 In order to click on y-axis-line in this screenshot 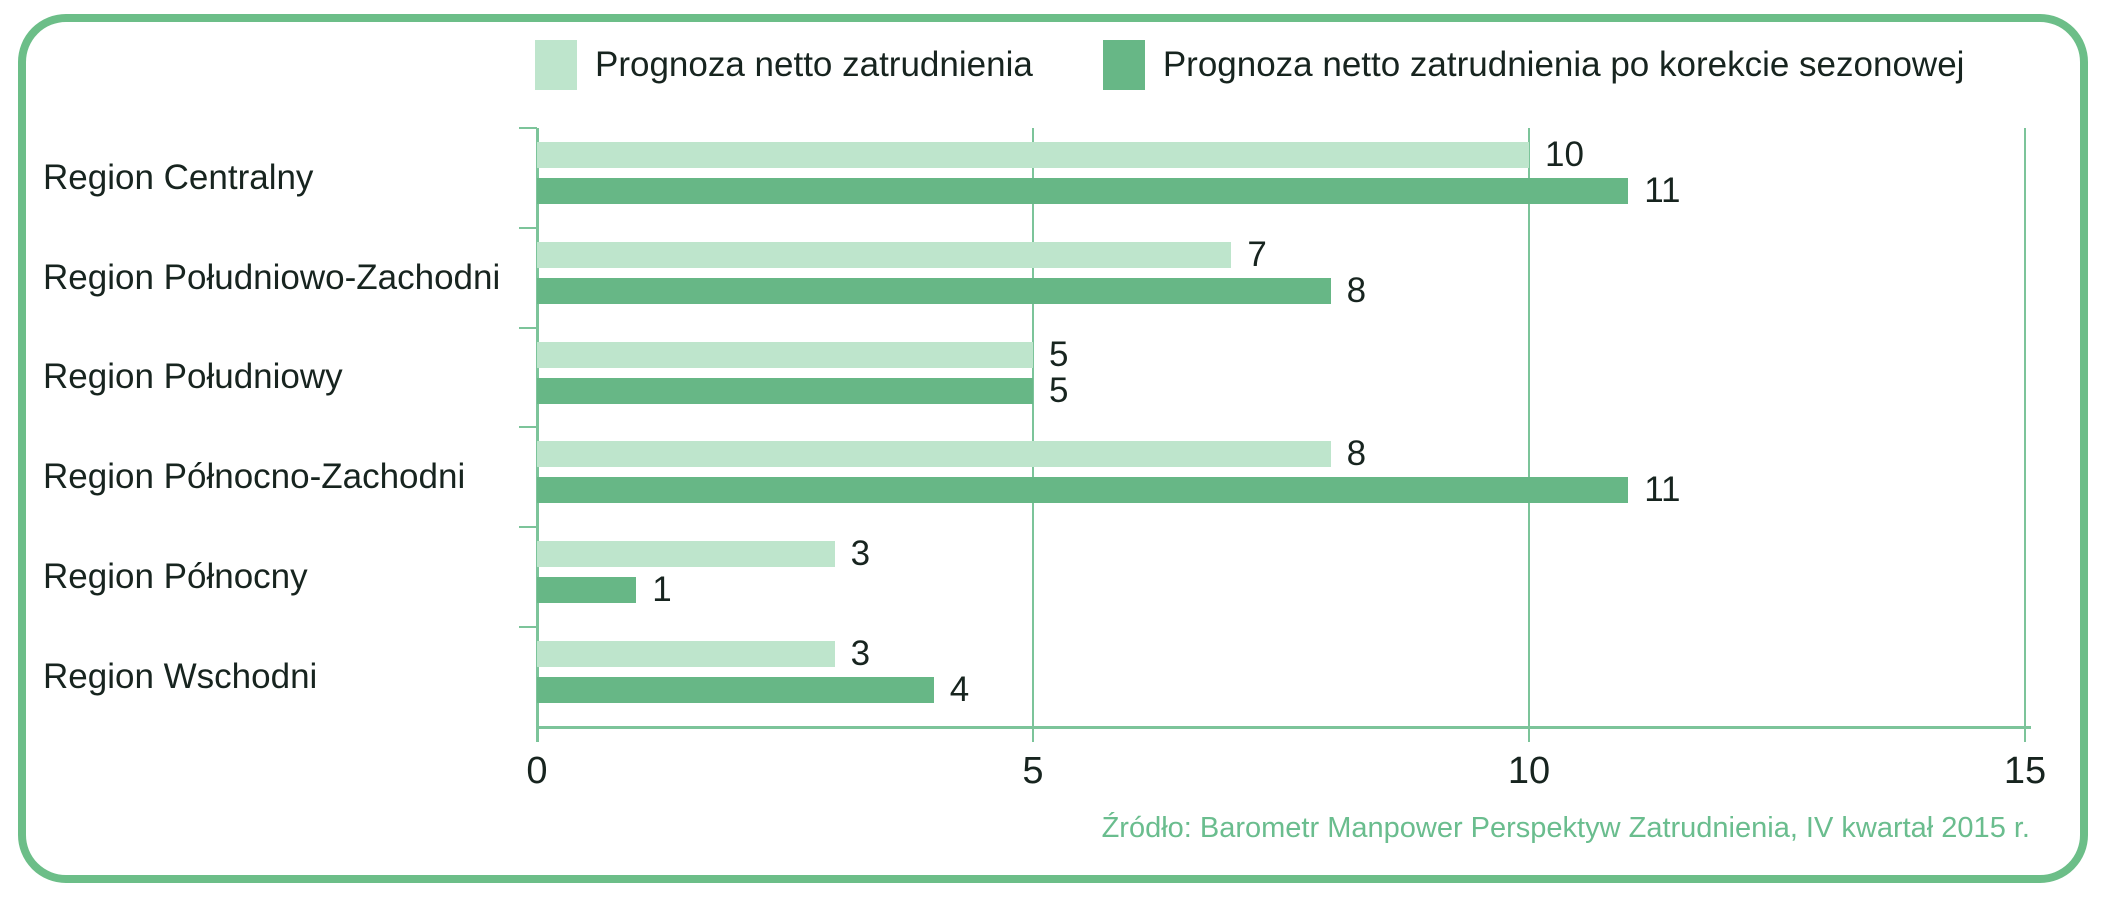, I will do `click(537, 435)`.